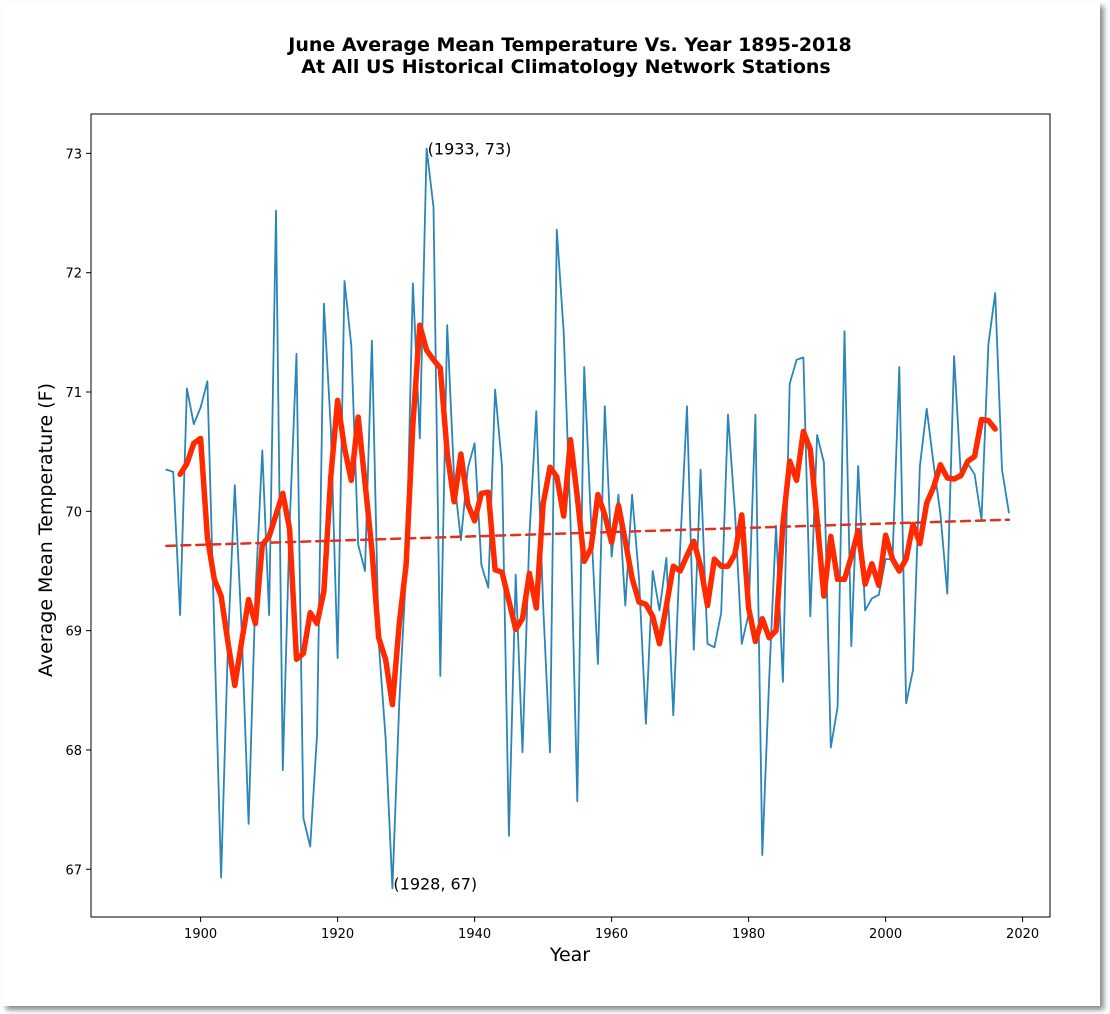  Describe the element at coordinates (73, 751) in the screenshot. I see `y-tick-label: 68` at that location.